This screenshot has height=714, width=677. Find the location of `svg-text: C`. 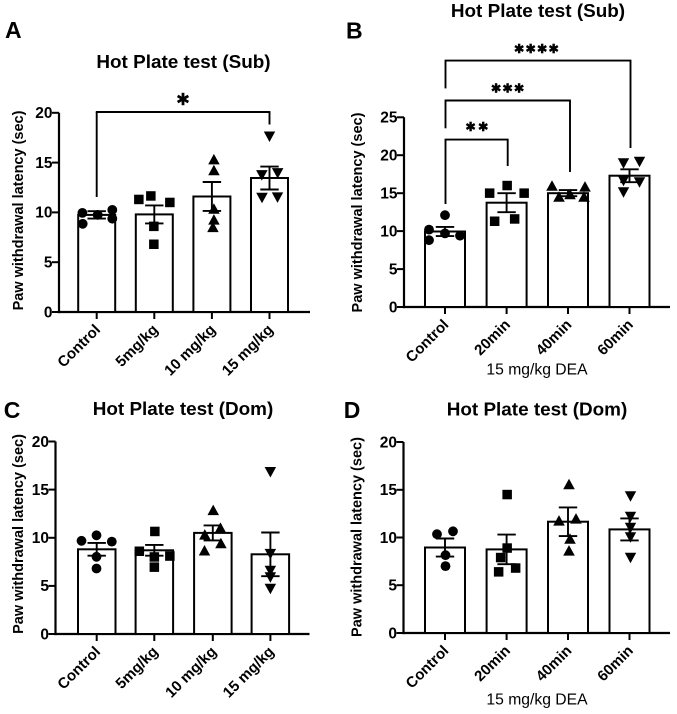

svg-text: C is located at coordinates (12, 410).